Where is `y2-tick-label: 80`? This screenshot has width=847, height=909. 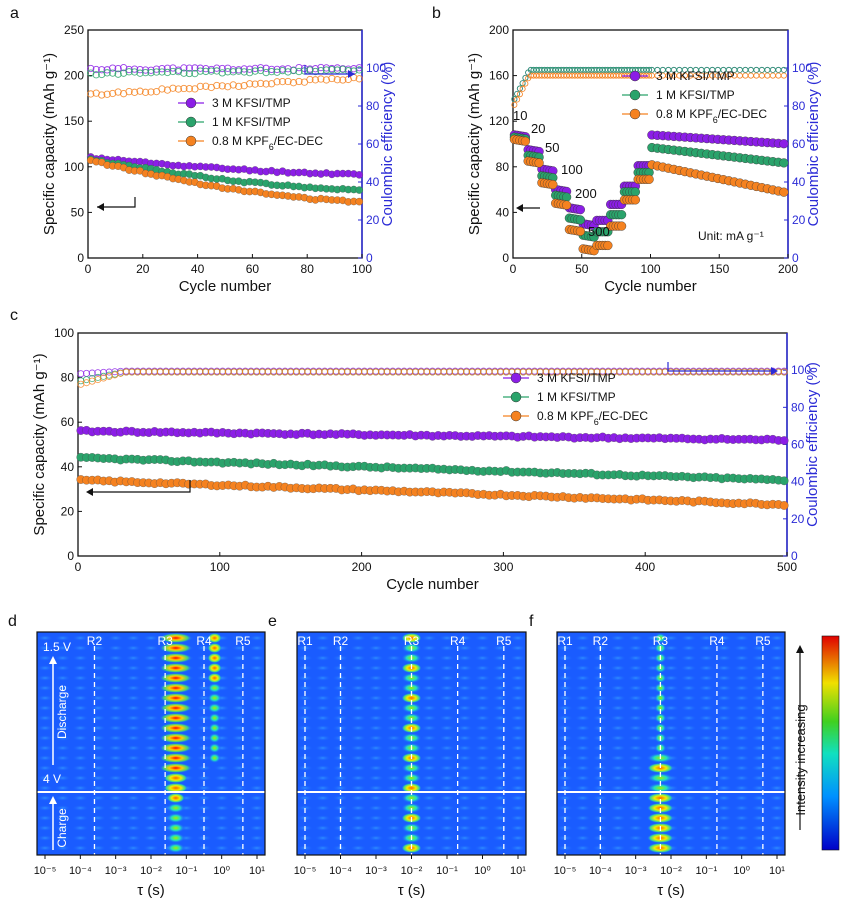 y2-tick-label: 80 is located at coordinates (798, 407).